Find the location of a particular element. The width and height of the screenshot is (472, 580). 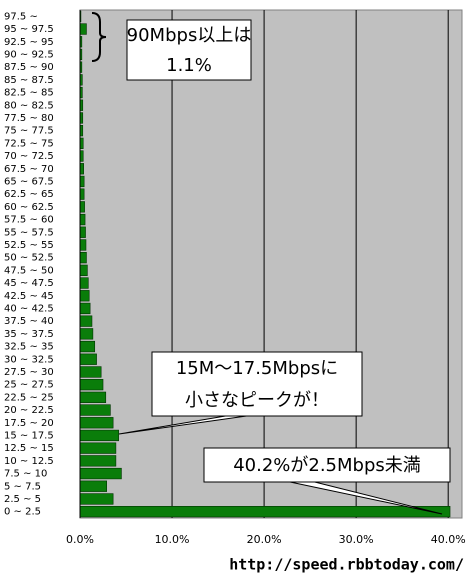

y-tick-label: 47.5 ~ 50 is located at coordinates (29, 270).